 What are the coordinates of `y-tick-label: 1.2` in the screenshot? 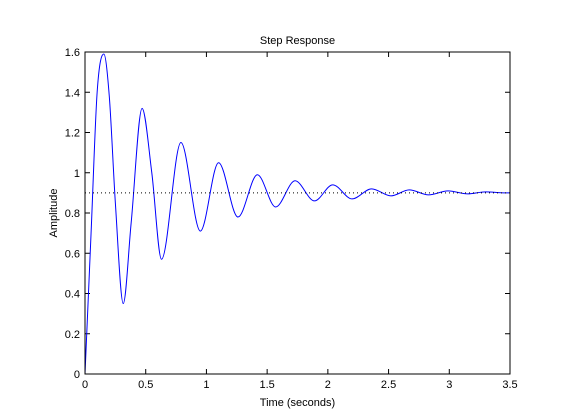 It's located at (72, 134).